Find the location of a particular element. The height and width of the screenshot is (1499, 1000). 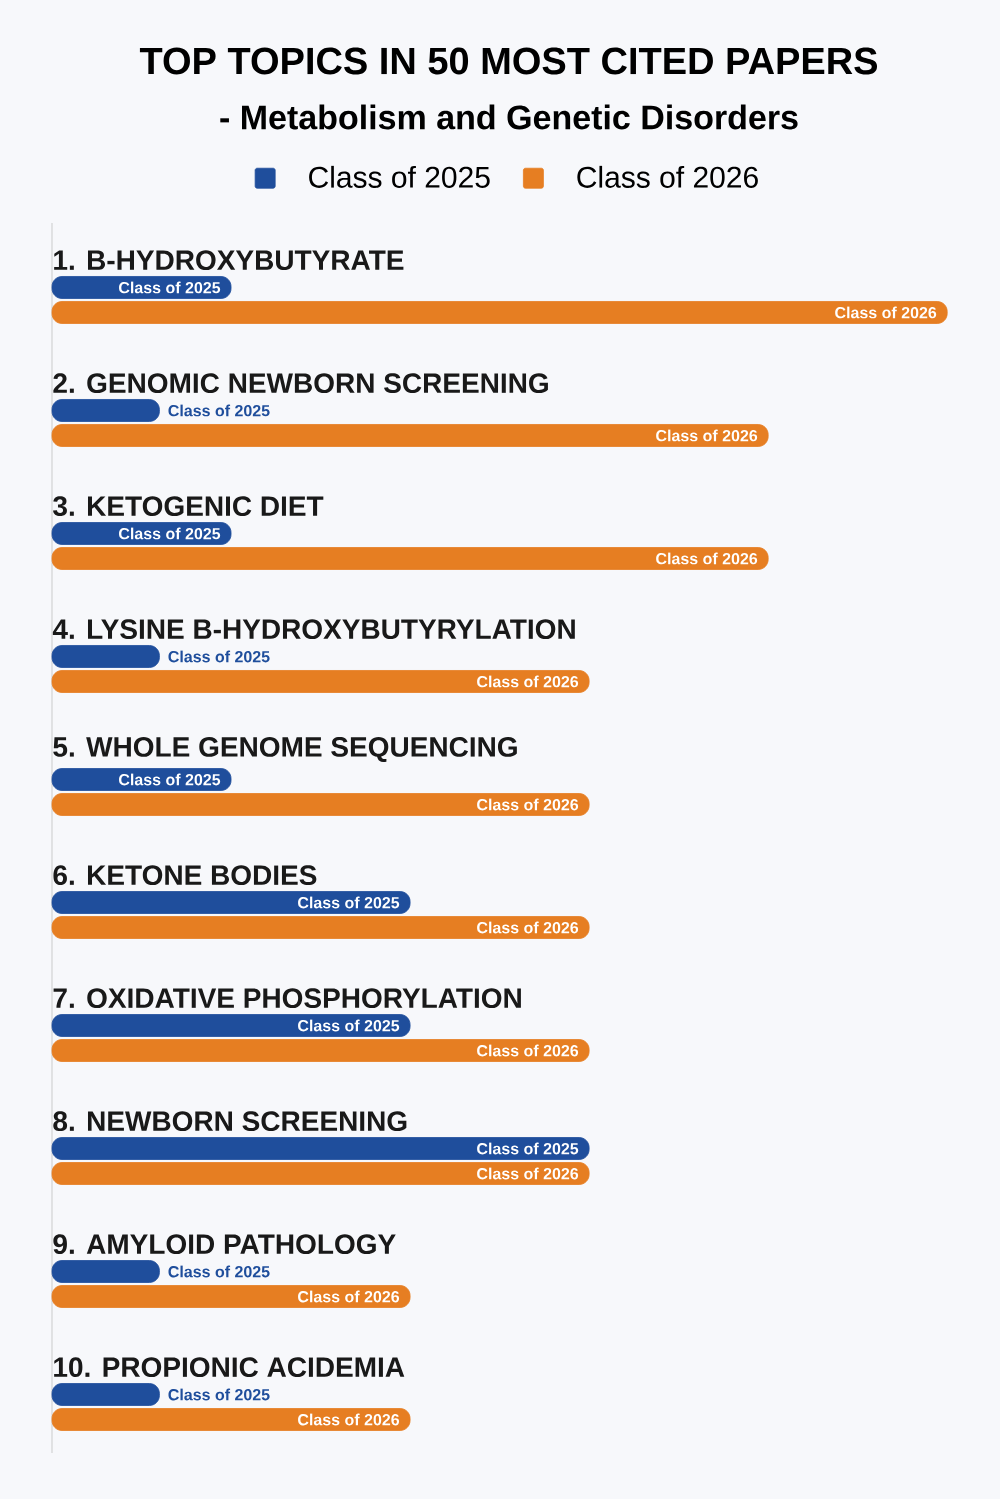

y-tick-label: 5. WHOLE GENOME SEQUENCING is located at coordinates (285, 750).